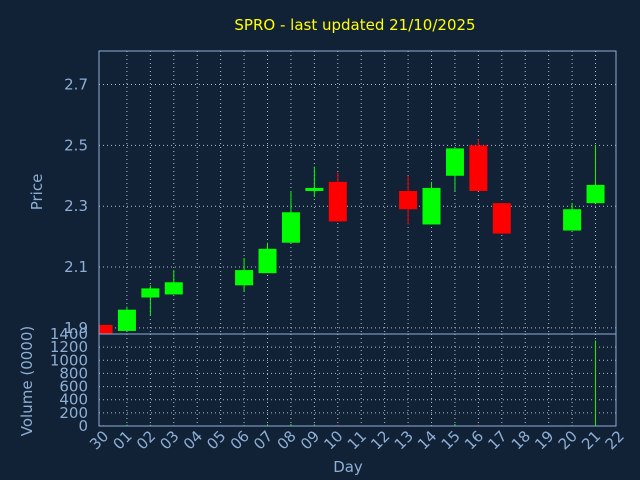 The width and height of the screenshot is (640, 480). What do you see at coordinates (69, 347) in the screenshot?
I see `volume-tick-label: 1200` at bounding box center [69, 347].